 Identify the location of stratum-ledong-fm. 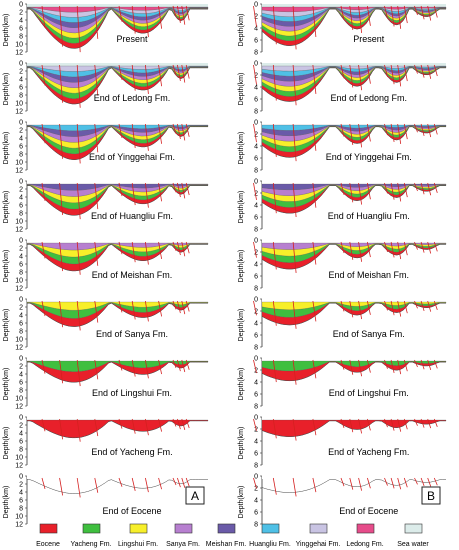
(354, 9).